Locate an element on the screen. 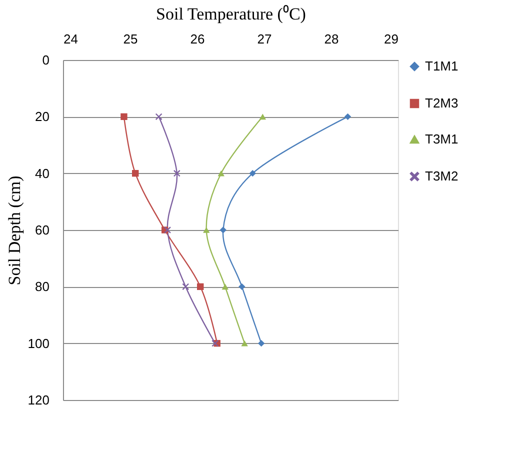 Image resolution: width=531 pixels, height=451 pixels. x-tick-label: 25 is located at coordinates (130, 39).